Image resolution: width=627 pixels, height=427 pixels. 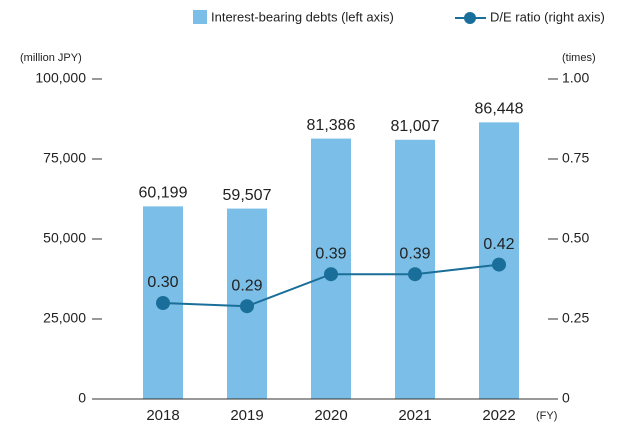 I want to click on legend-swatch, so click(x=200, y=17).